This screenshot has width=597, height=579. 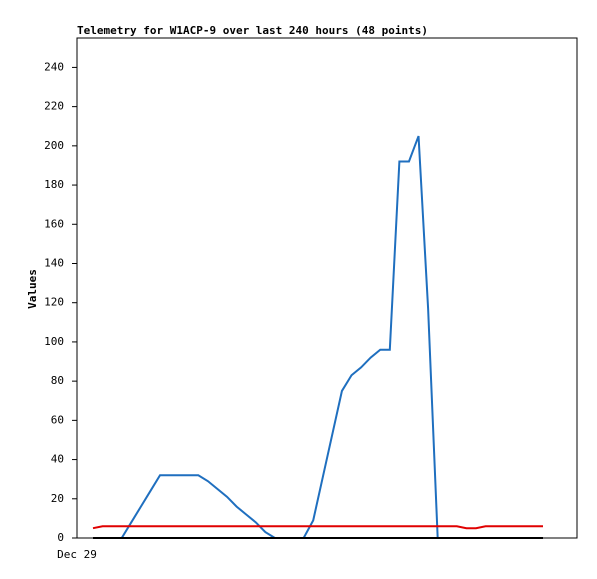 I want to click on y-tick-label: 80, so click(x=57, y=380).